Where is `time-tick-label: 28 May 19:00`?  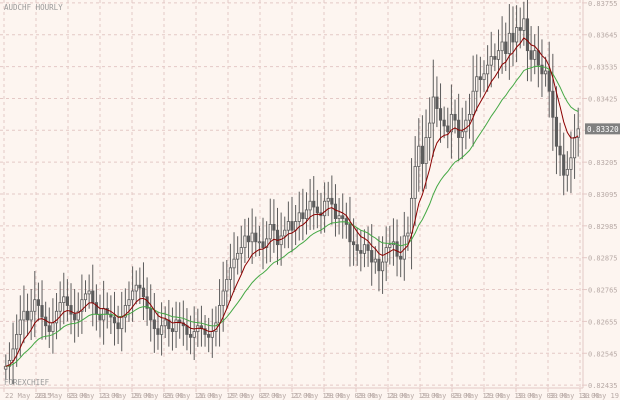
time-tick-label: 28 May 19:00 is located at coordinates (414, 396).